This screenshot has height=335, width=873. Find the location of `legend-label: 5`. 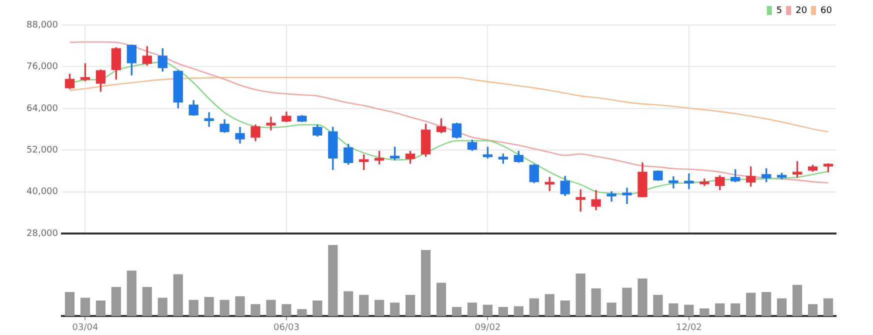

legend-label: 5 is located at coordinates (779, 11).